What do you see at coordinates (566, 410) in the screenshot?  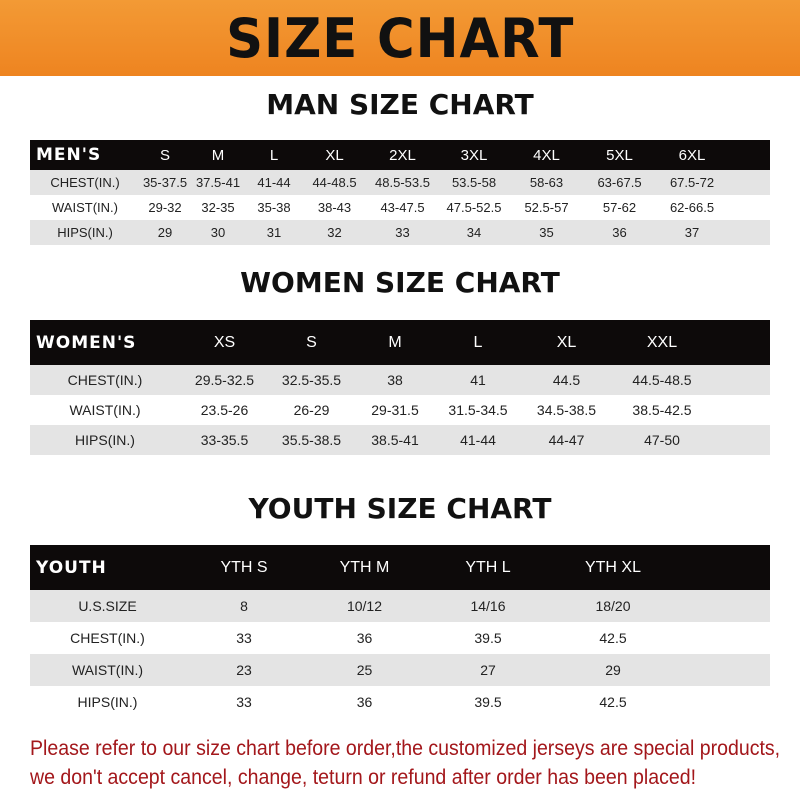 I see `table-cell: 34.5-38.5` at bounding box center [566, 410].